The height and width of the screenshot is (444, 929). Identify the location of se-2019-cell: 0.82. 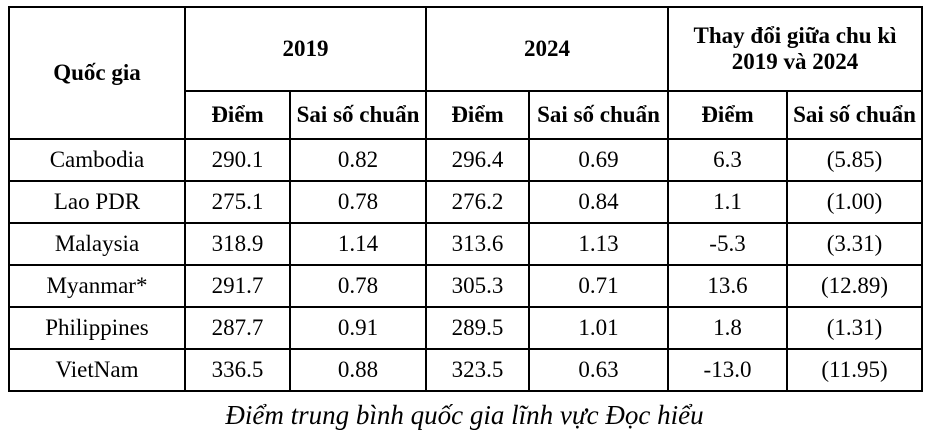
(358, 160).